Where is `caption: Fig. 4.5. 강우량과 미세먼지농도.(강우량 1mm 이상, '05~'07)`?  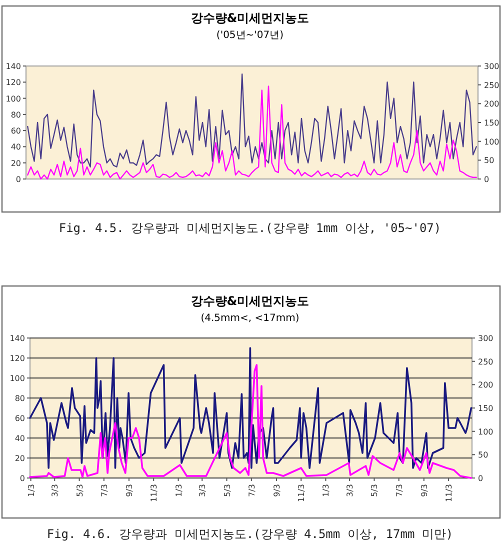
caption: Fig. 4.5. 강우량과 미세먼지농도.(강우량 1mm 이상, '05~'07) is located at coordinates (250, 228).